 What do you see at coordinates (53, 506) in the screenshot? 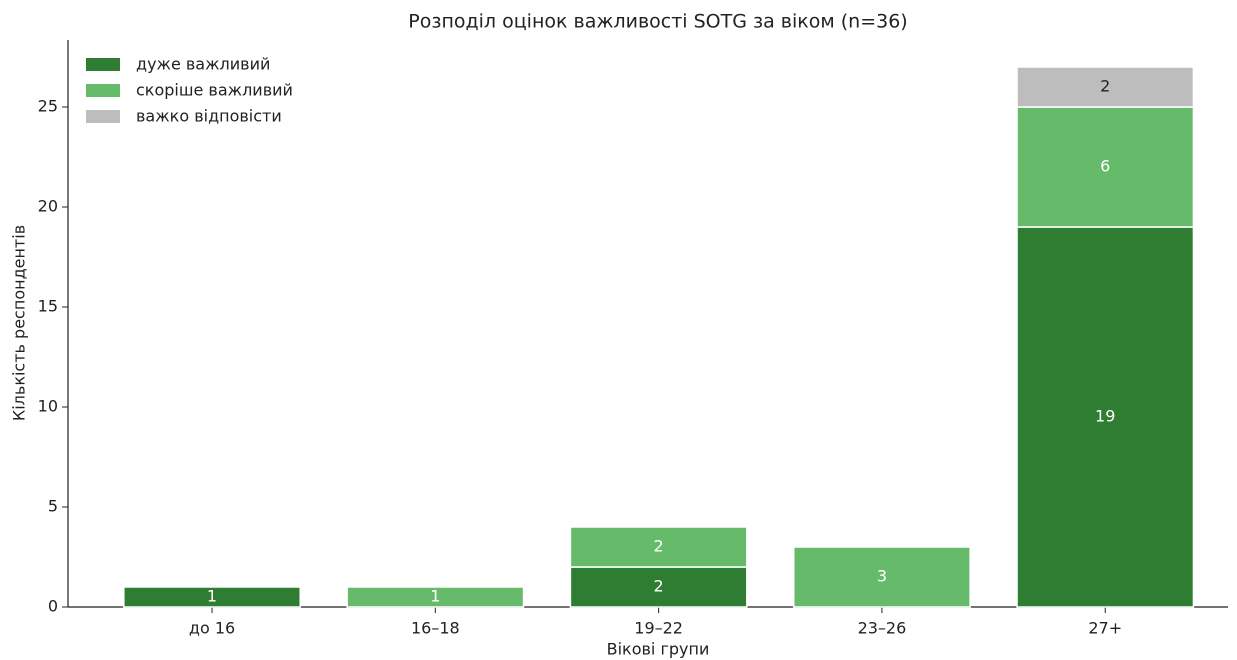
I see `y-tick-label: 5` at bounding box center [53, 506].